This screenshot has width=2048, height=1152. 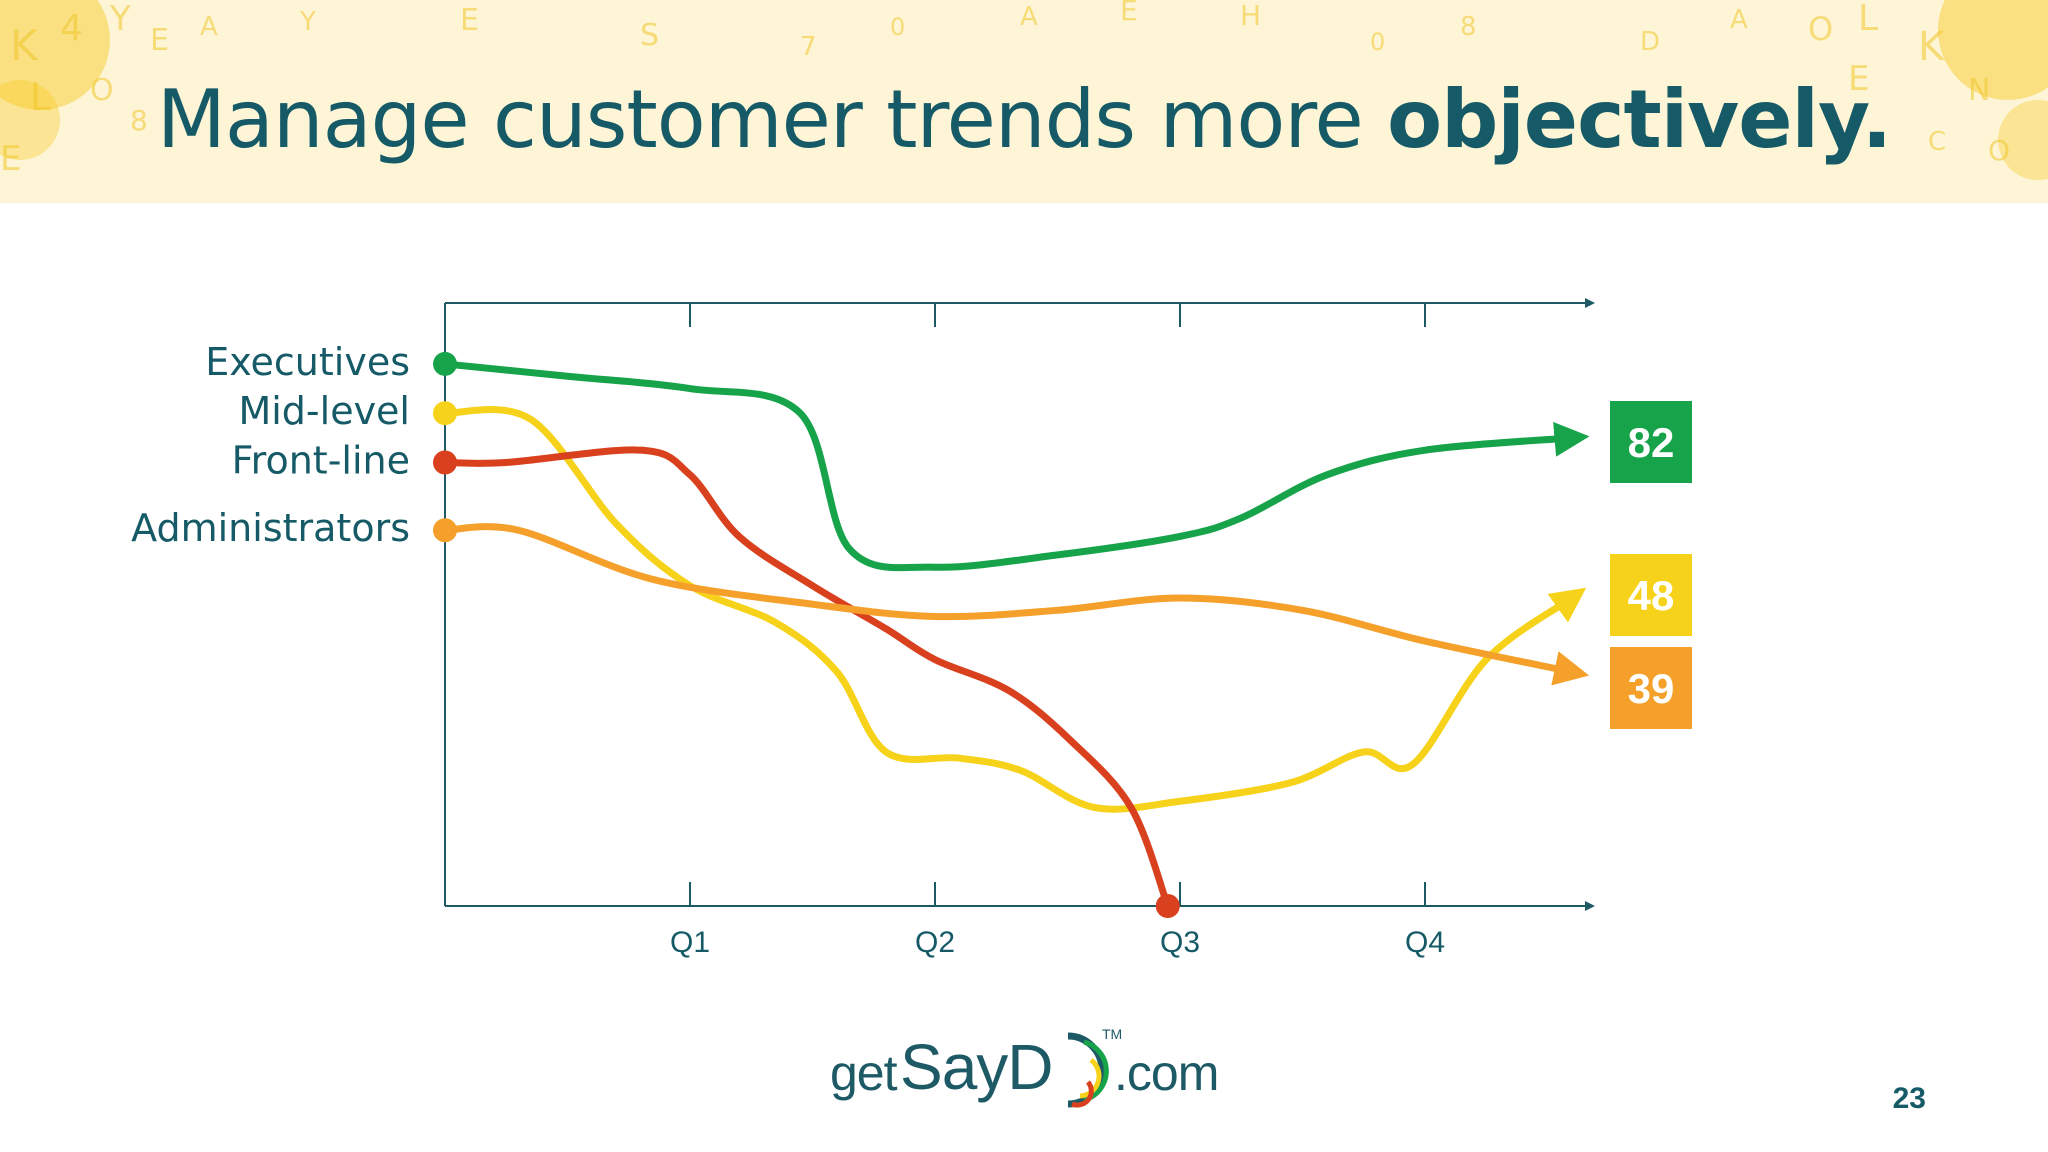 I want to click on title-bold: objectively., so click(x=1639, y=119).